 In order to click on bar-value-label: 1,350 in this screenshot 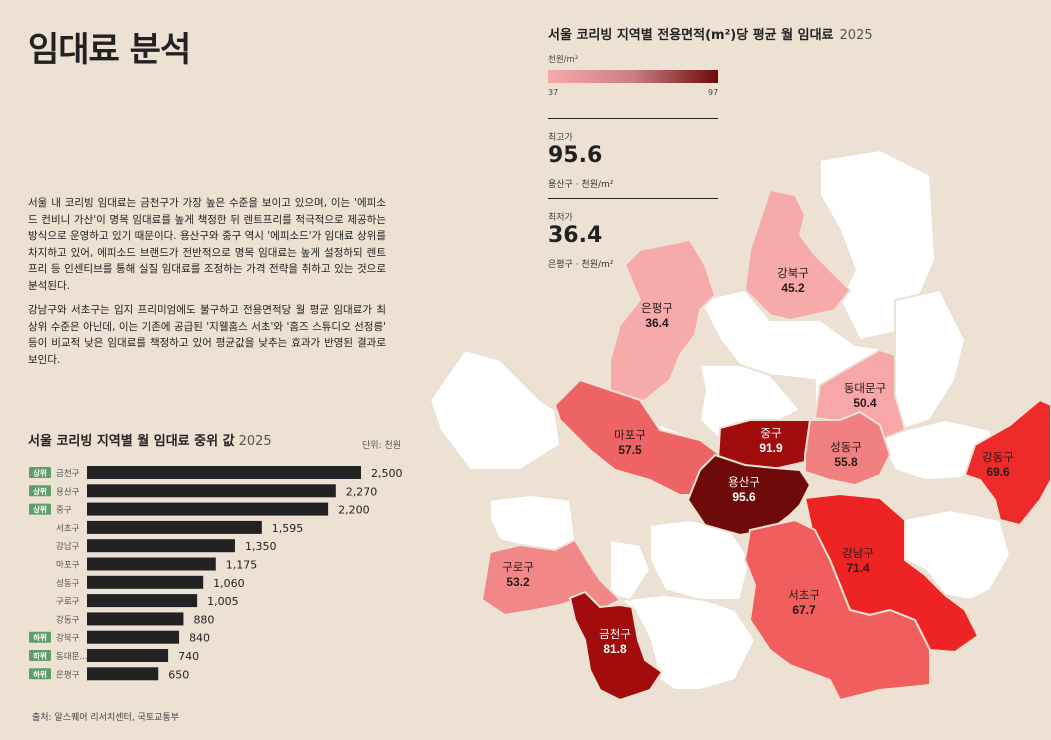, I will do `click(261, 546)`.